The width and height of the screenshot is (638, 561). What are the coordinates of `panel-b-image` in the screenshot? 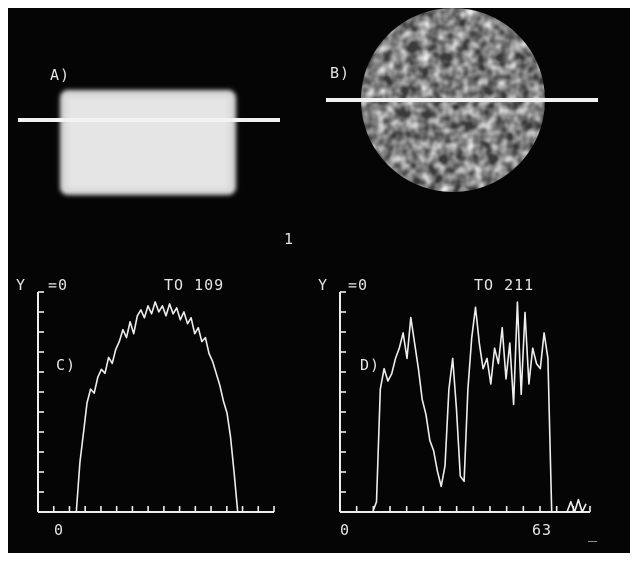 It's located at (462, 100).